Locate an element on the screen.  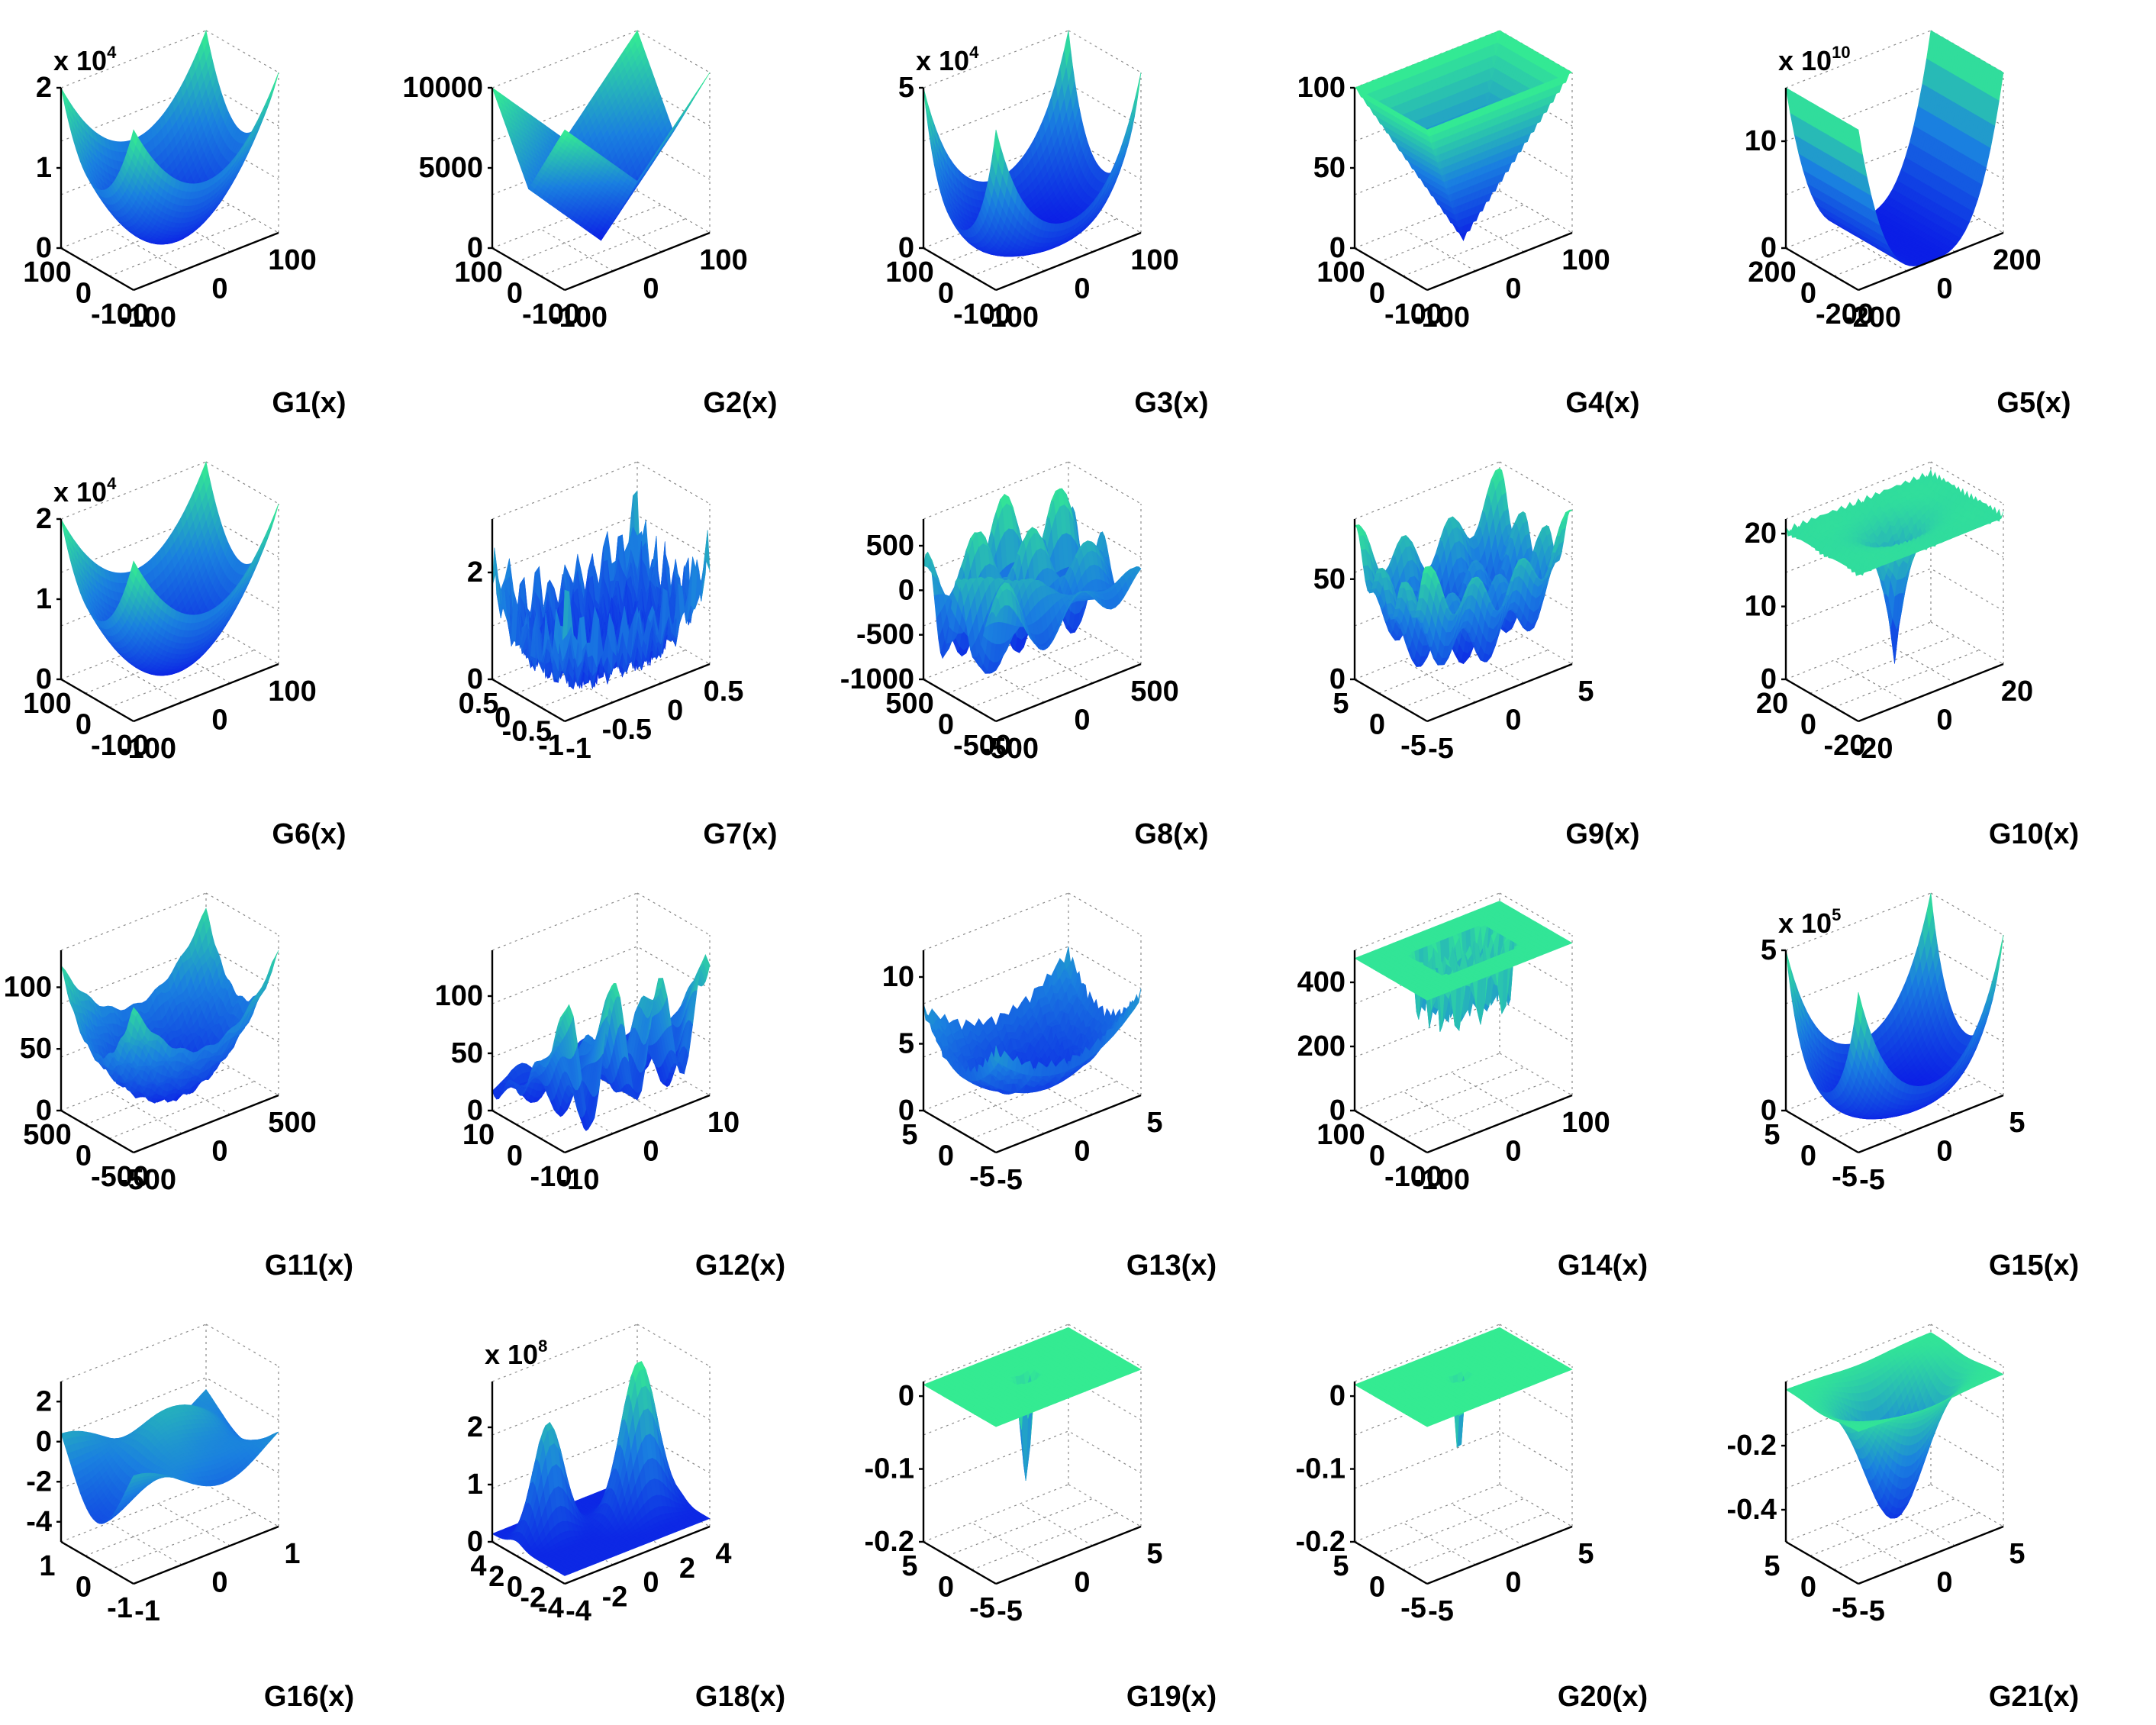
y-tick-label: -1 is located at coordinates (551, 746).